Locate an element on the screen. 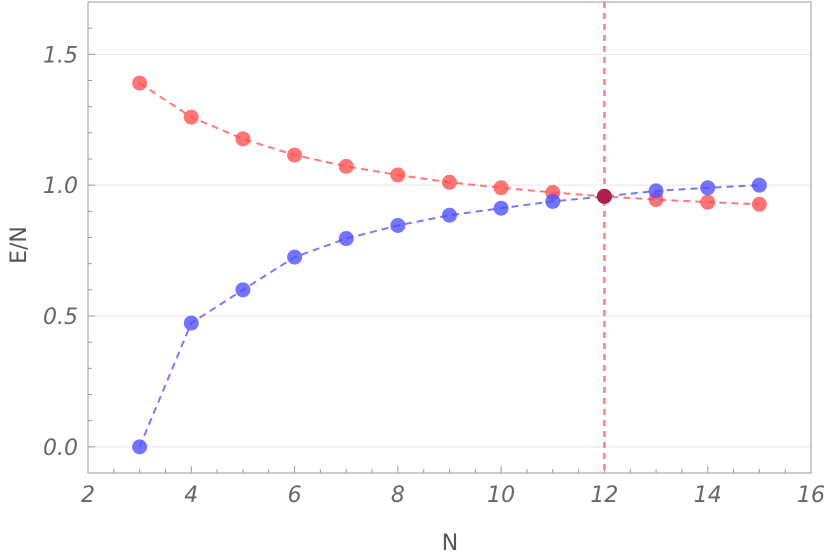  x-tick-label: 8 is located at coordinates (398, 495).